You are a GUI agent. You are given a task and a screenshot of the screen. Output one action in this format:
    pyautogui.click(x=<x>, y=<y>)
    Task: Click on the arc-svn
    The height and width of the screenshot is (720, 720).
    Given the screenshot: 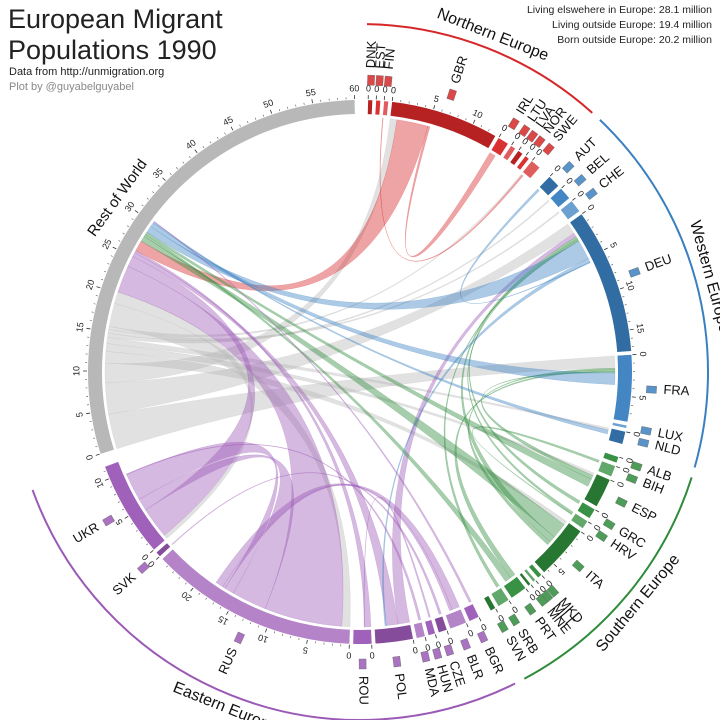 What is the action you would take?
    pyautogui.click(x=490, y=603)
    